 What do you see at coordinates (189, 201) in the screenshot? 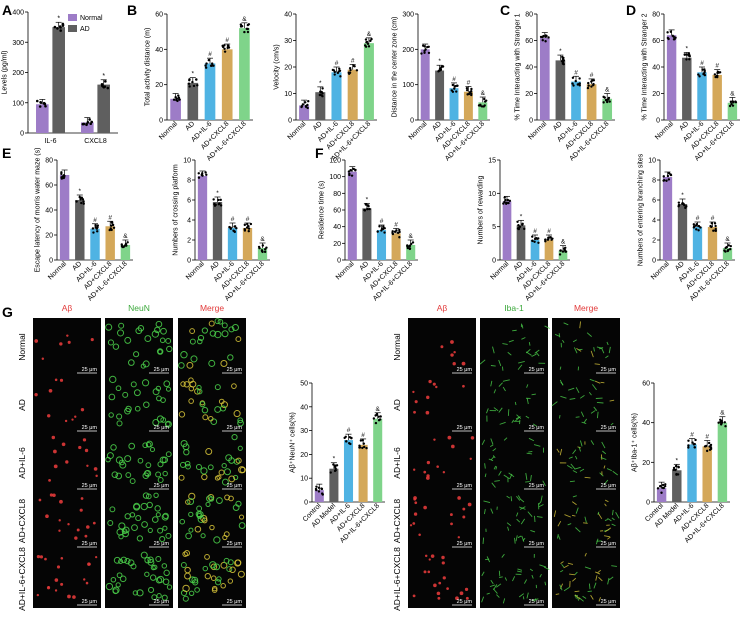
I see `y-tick-label: 6` at bounding box center [189, 201].